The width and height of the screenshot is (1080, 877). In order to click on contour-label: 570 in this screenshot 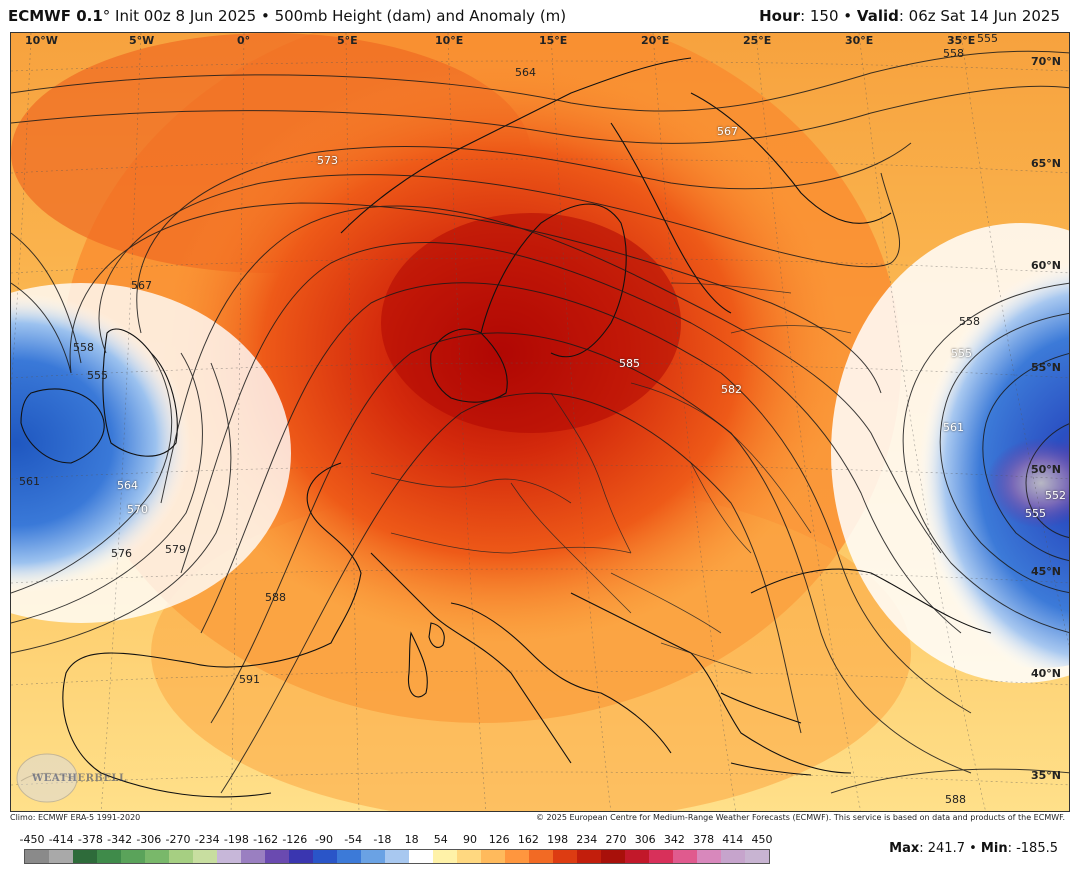, I will do `click(137, 509)`.